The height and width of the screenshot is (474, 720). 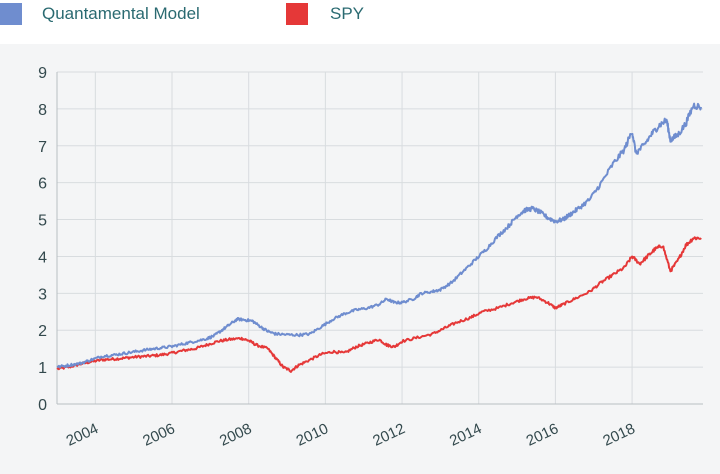 What do you see at coordinates (542, 435) in the screenshot?
I see `x-tick-label: 2016` at bounding box center [542, 435].